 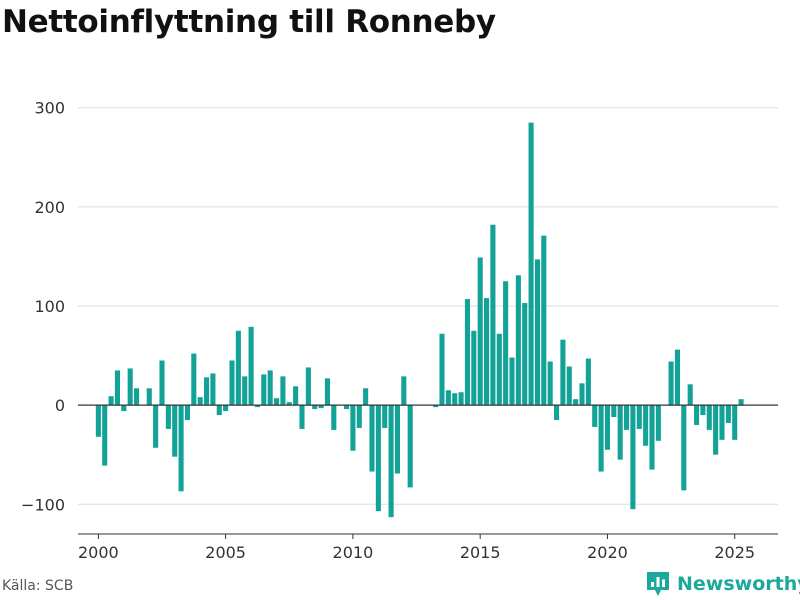 What do you see at coordinates (658, 584) in the screenshot?
I see `newsworthy-logo-icon` at bounding box center [658, 584].